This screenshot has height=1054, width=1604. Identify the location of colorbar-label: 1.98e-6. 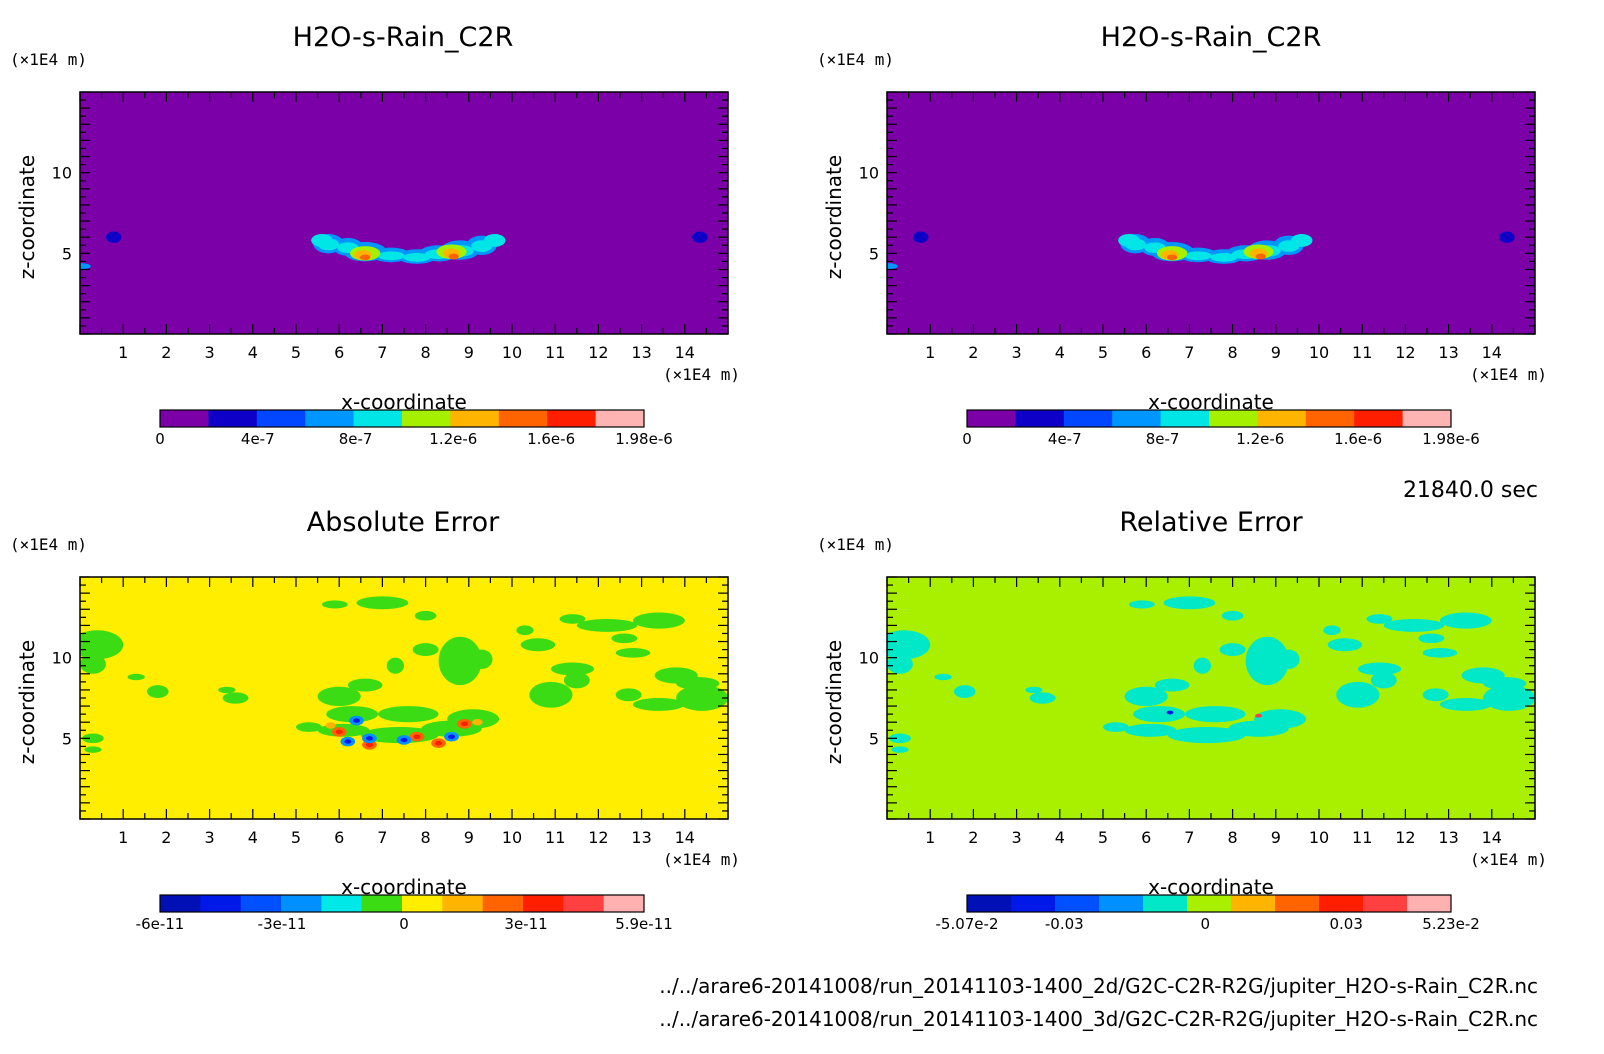
(1451, 439).